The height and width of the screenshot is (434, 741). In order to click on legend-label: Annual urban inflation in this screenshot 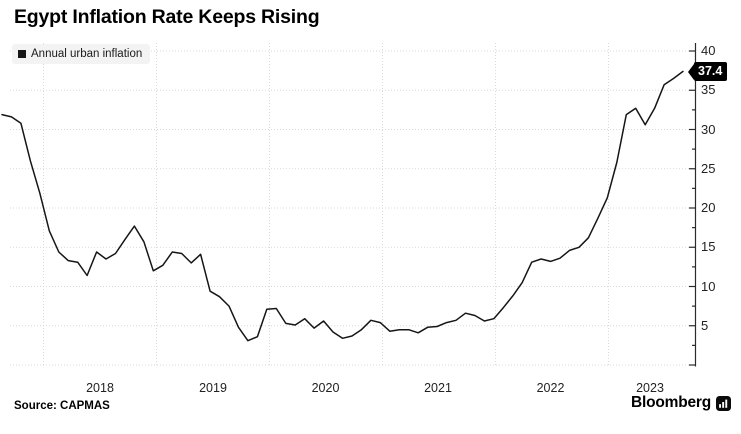, I will do `click(87, 54)`.